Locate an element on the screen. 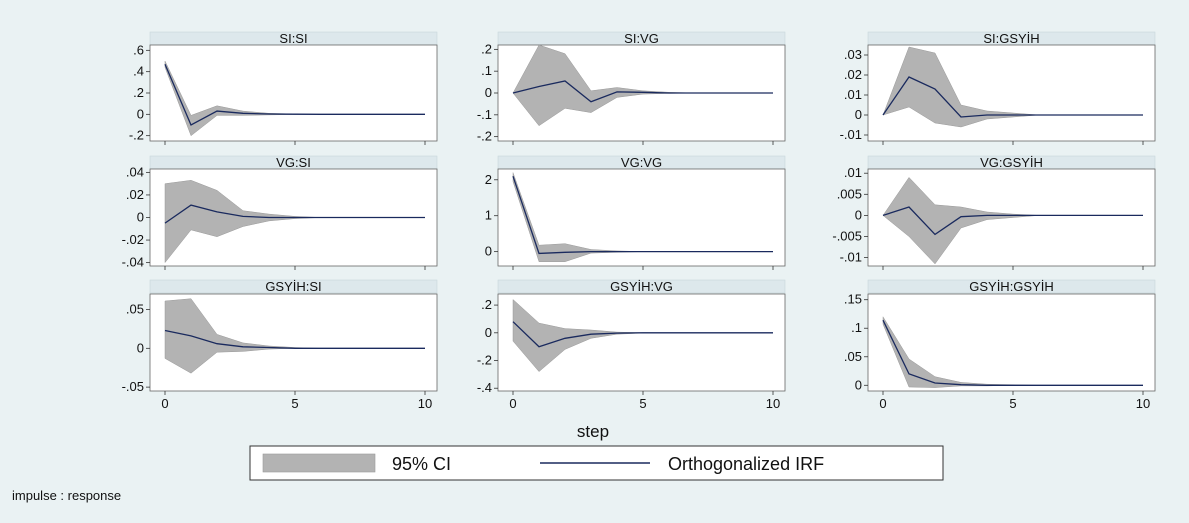 The height and width of the screenshot is (523, 1189). y-tick-label: 1 is located at coordinates (488, 215).